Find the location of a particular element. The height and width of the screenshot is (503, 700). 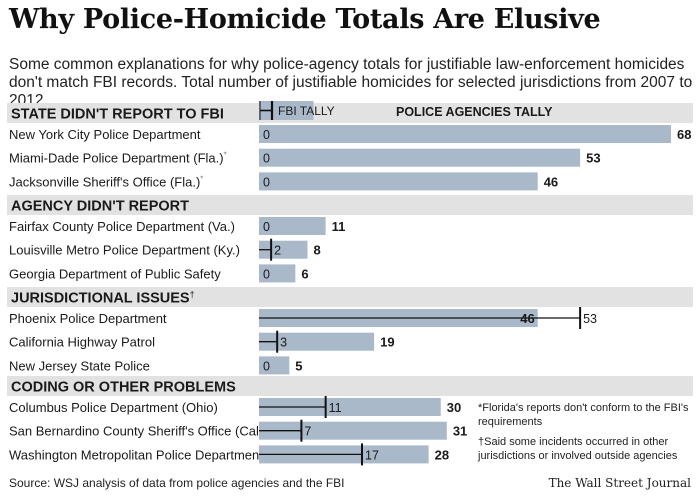

police-tally-value: 5 is located at coordinates (298, 365).